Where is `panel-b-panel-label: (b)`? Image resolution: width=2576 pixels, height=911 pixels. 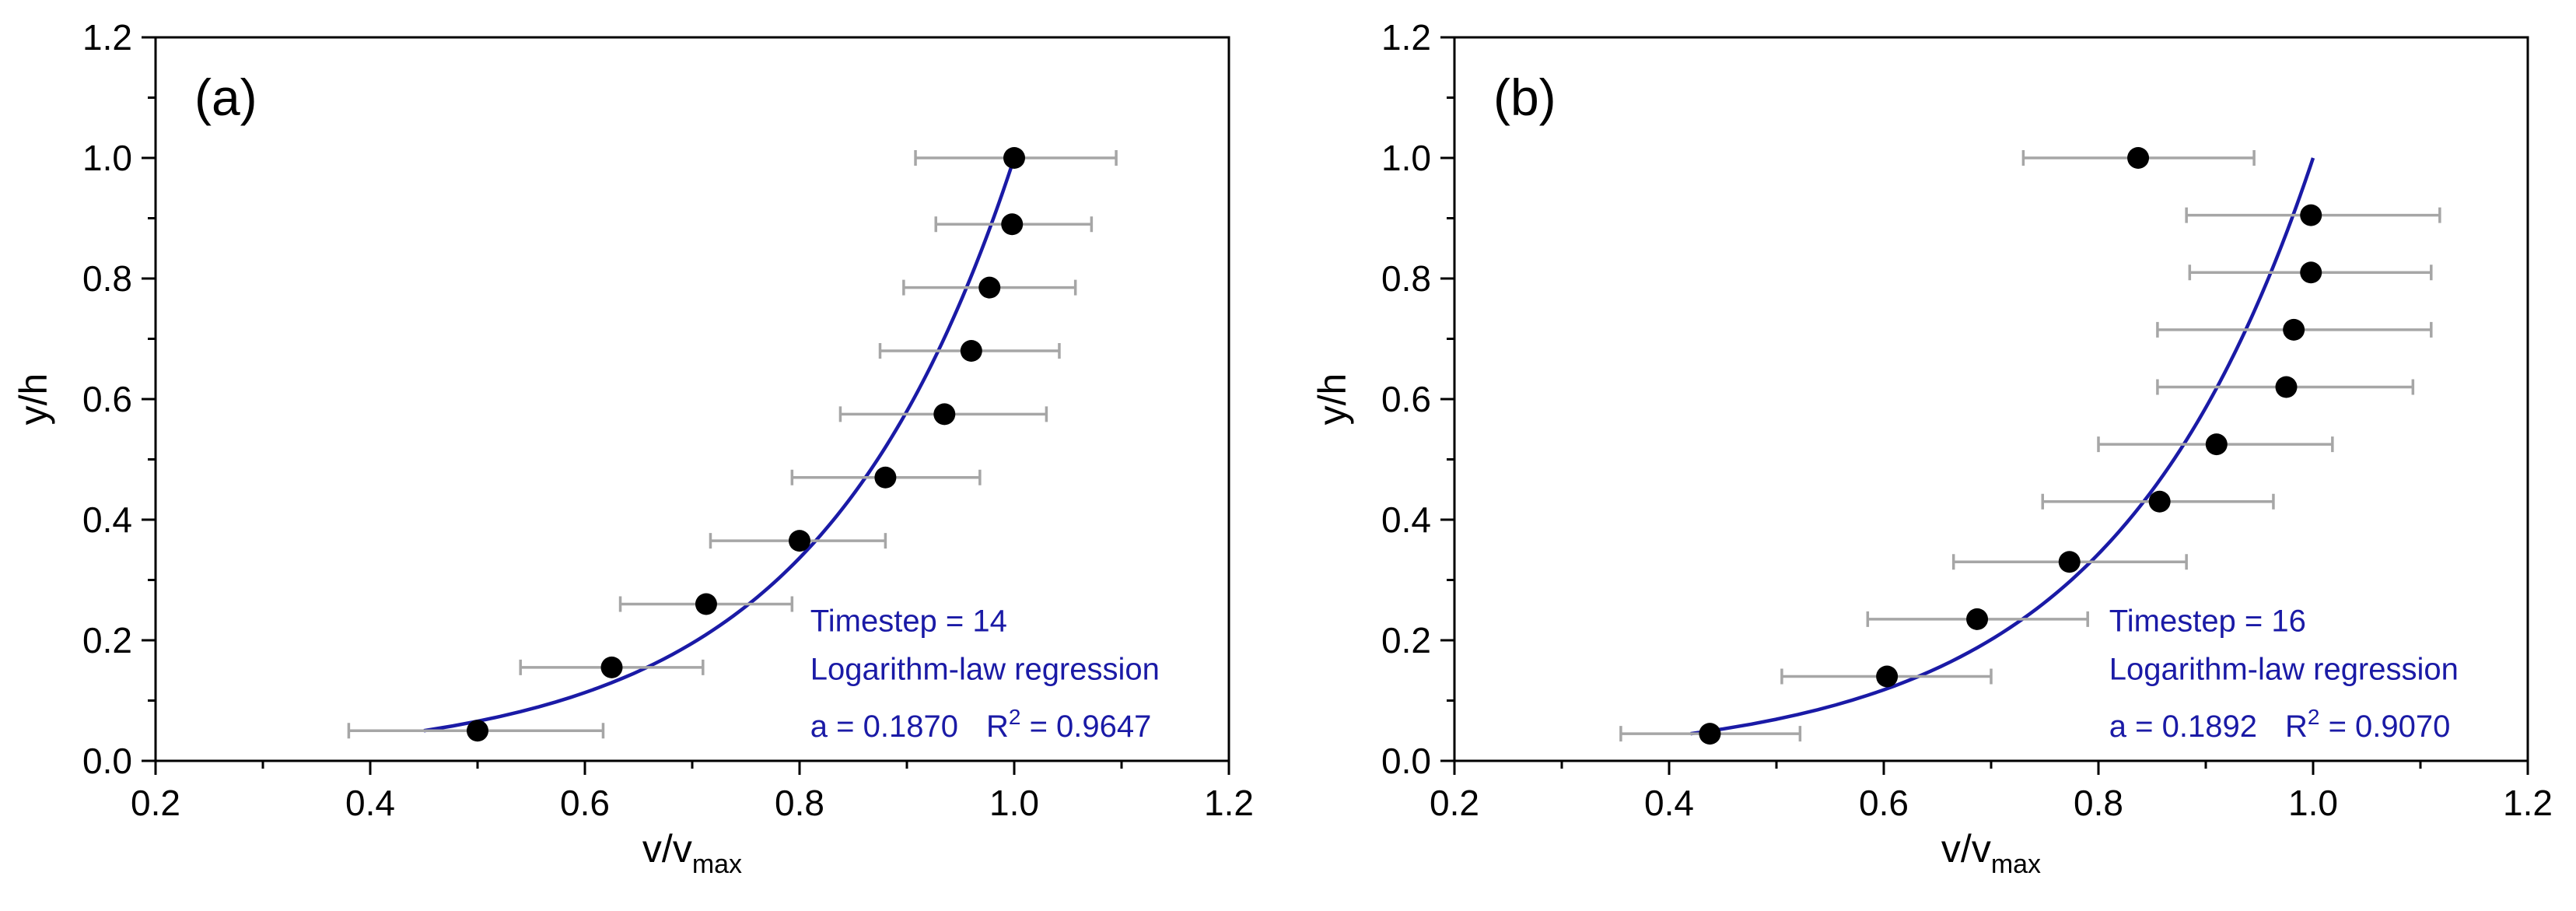 panel-b-panel-label: (b) is located at coordinates (1524, 97).